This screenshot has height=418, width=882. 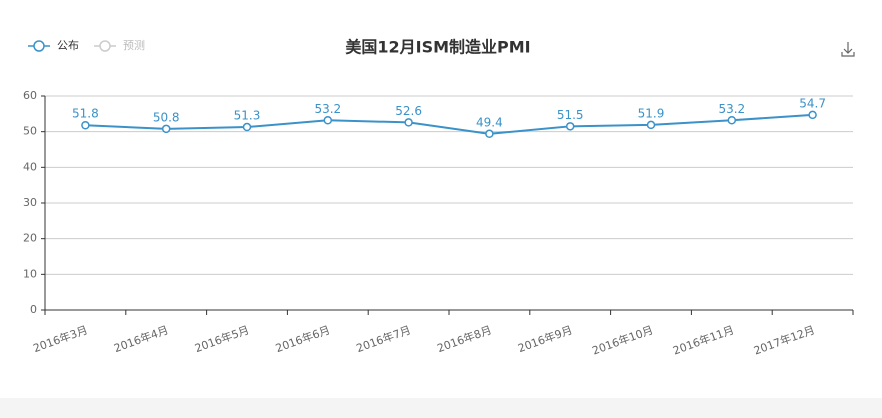 What do you see at coordinates (68, 45) in the screenshot?
I see `legend-label: 公布` at bounding box center [68, 45].